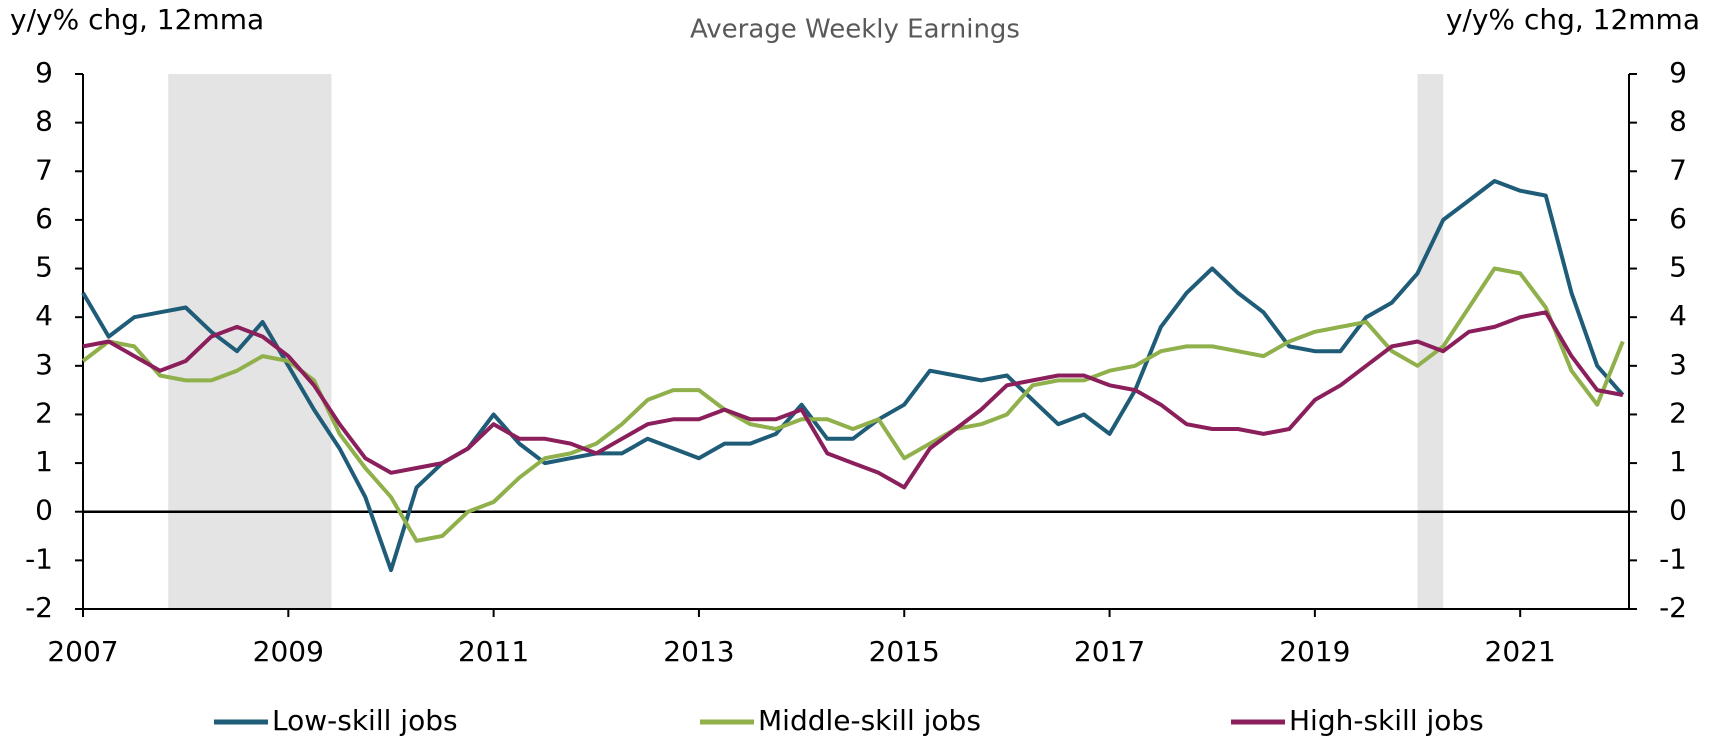  I want to click on x-tick-label: 2017, so click(1109, 651).